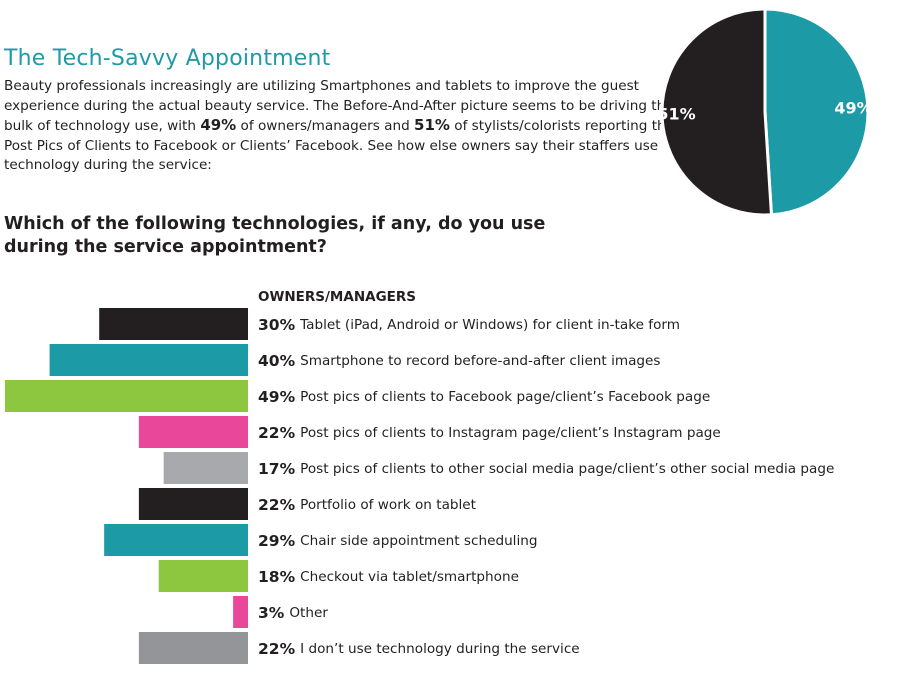 The height and width of the screenshot is (680, 920). I want to click on group-label: OWNERS/MANAGERS, so click(337, 297).